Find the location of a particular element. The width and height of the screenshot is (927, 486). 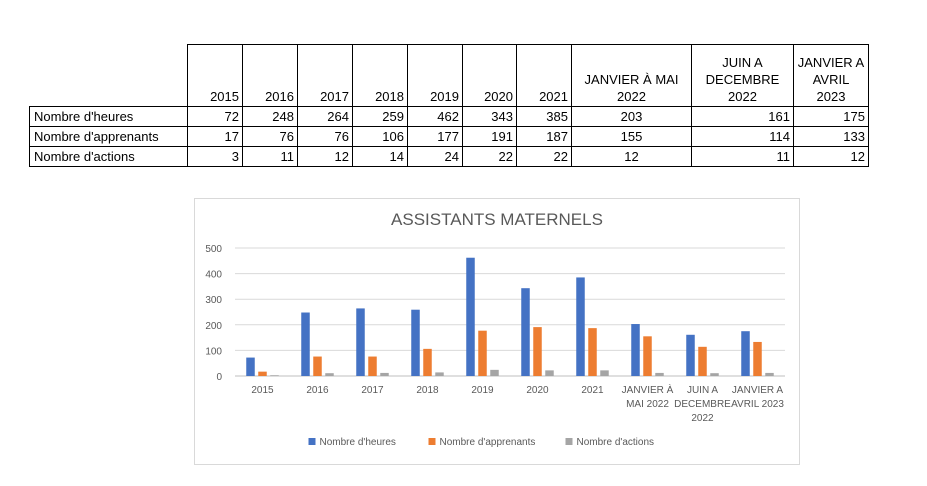

x-tick-label: JANVIER A AVRIL 2023 is located at coordinates (757, 397).